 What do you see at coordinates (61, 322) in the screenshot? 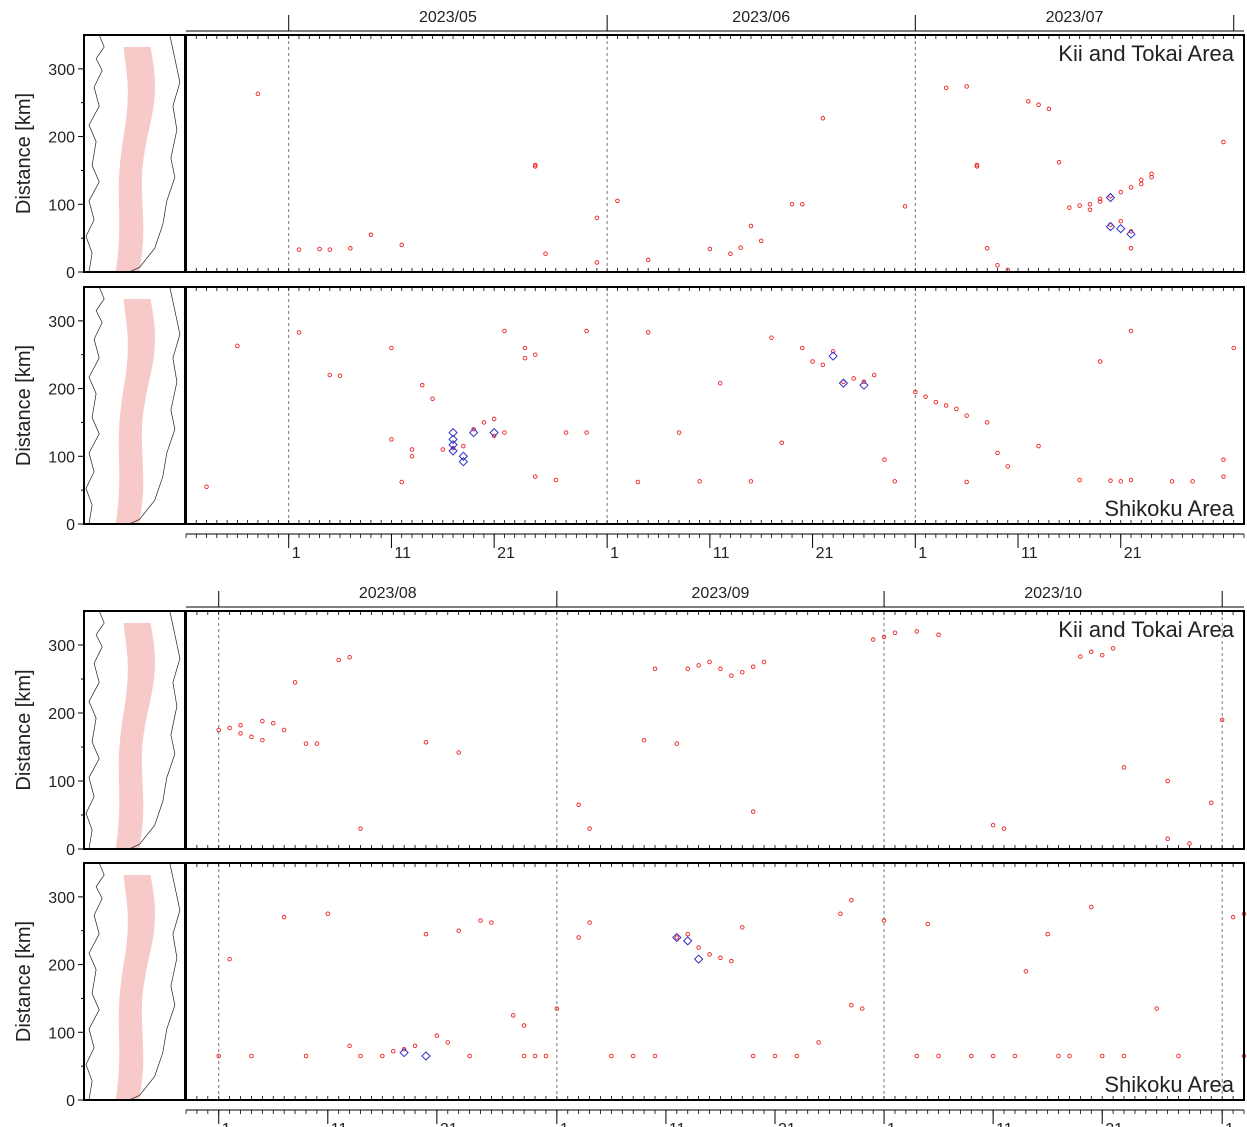
I see `y-tick-label: 300` at bounding box center [61, 322].